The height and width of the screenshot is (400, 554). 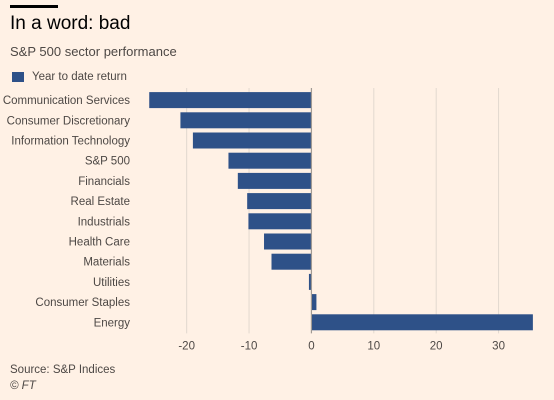 I want to click on category-label: Consumer Staples, so click(x=82, y=303).